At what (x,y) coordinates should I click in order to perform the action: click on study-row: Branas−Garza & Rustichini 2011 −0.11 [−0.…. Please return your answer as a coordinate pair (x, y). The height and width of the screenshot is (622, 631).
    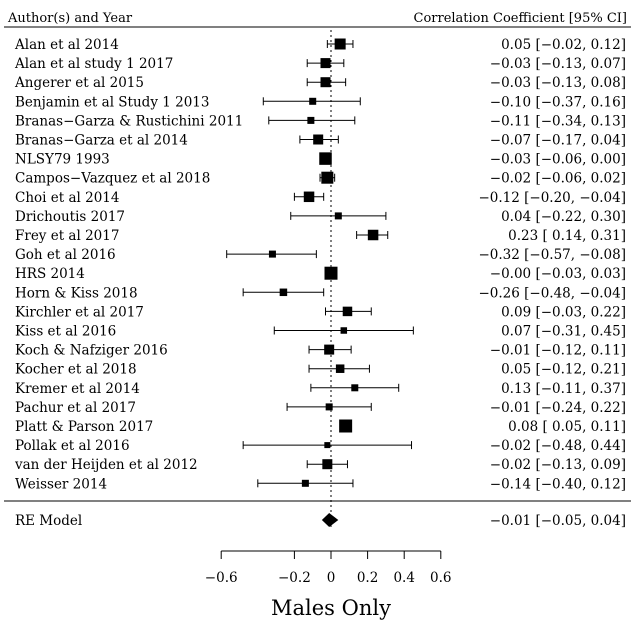
    Looking at the image, I should click on (320, 121).